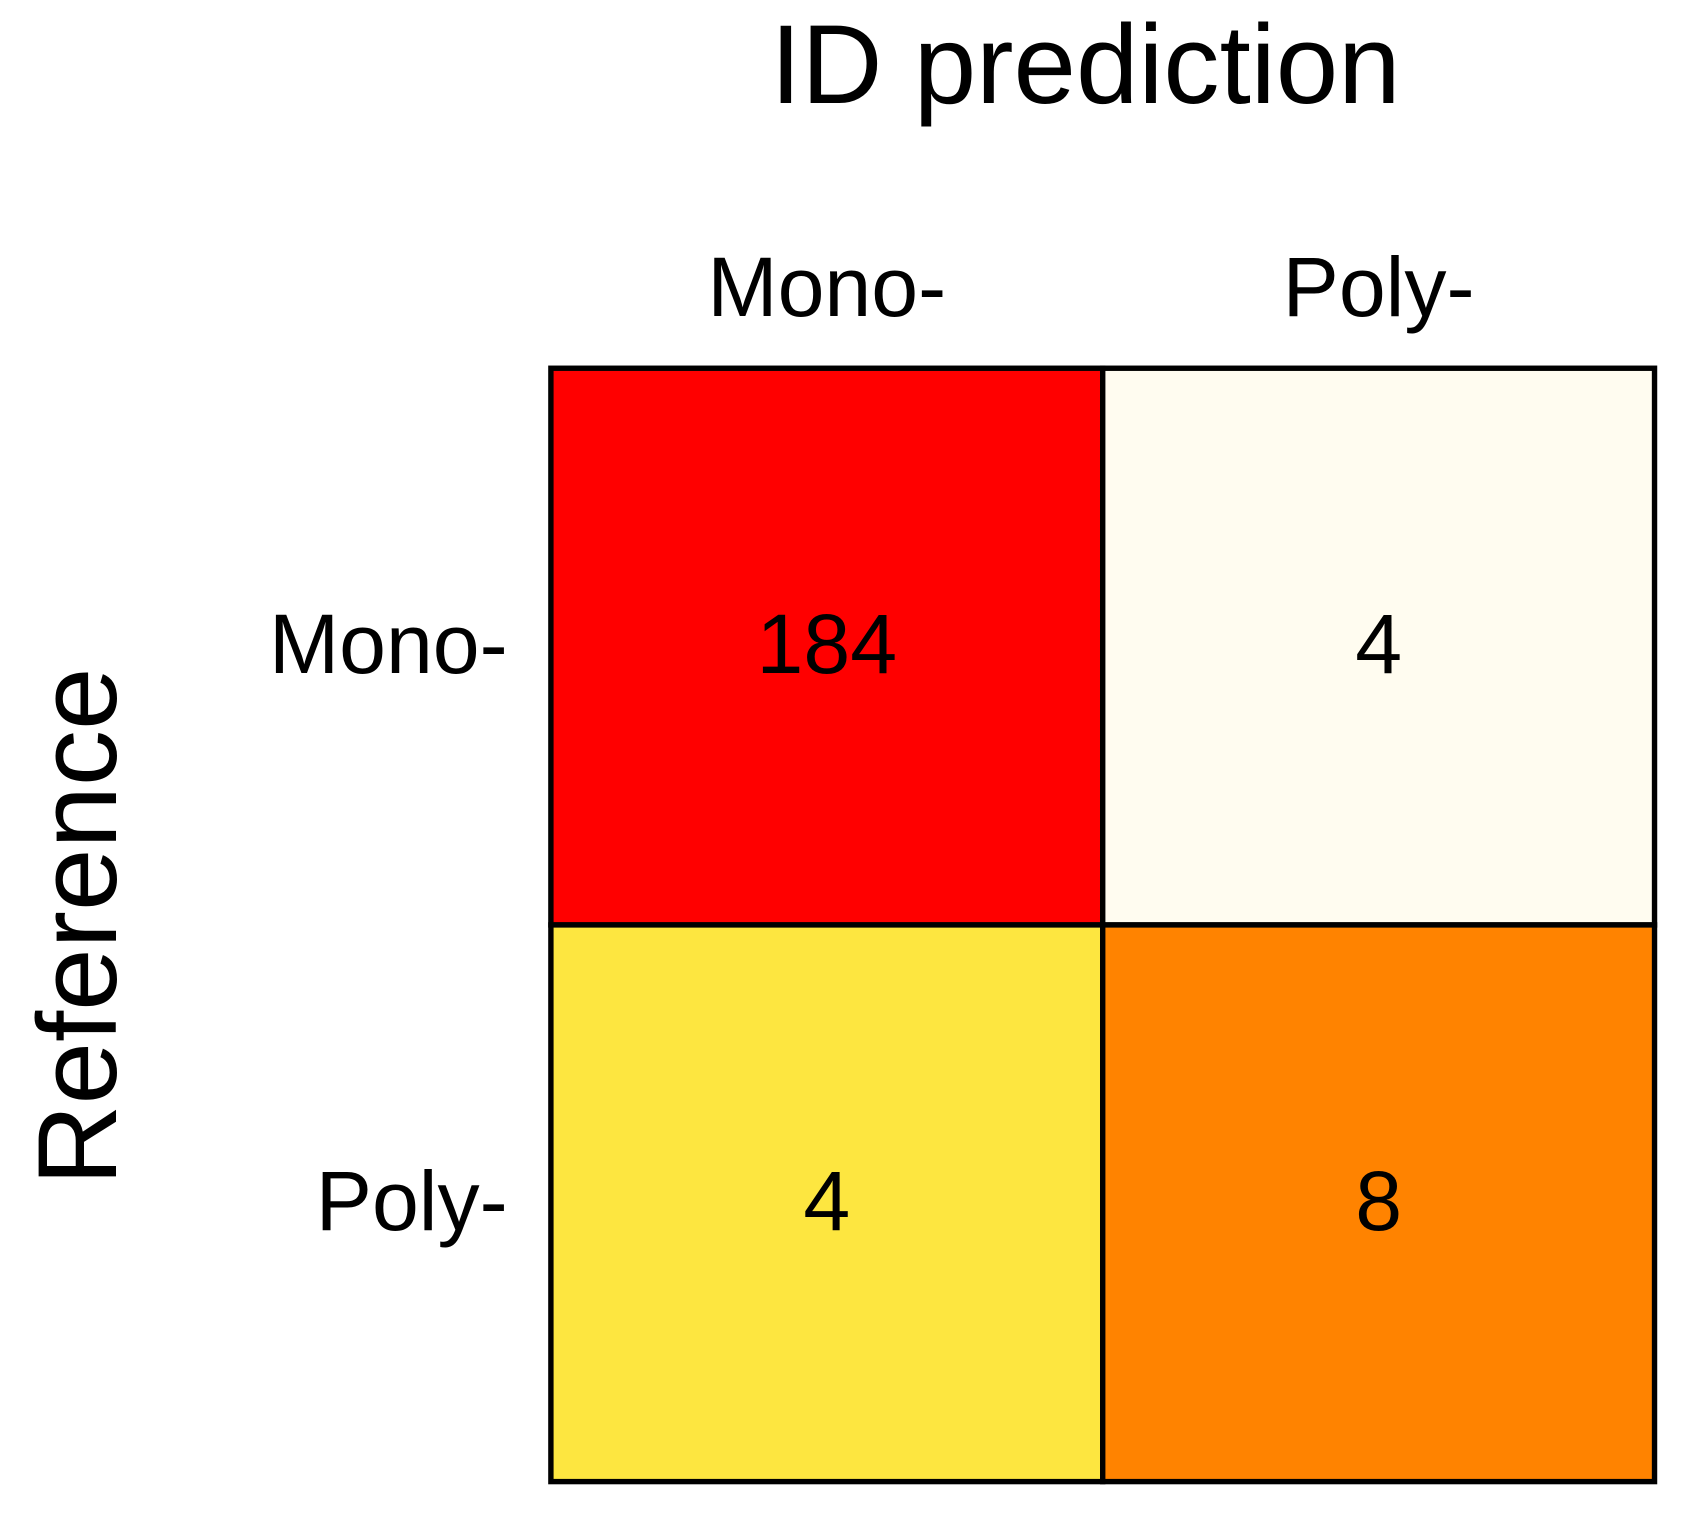  I want to click on x-tick-label: Mono-, so click(826, 287).